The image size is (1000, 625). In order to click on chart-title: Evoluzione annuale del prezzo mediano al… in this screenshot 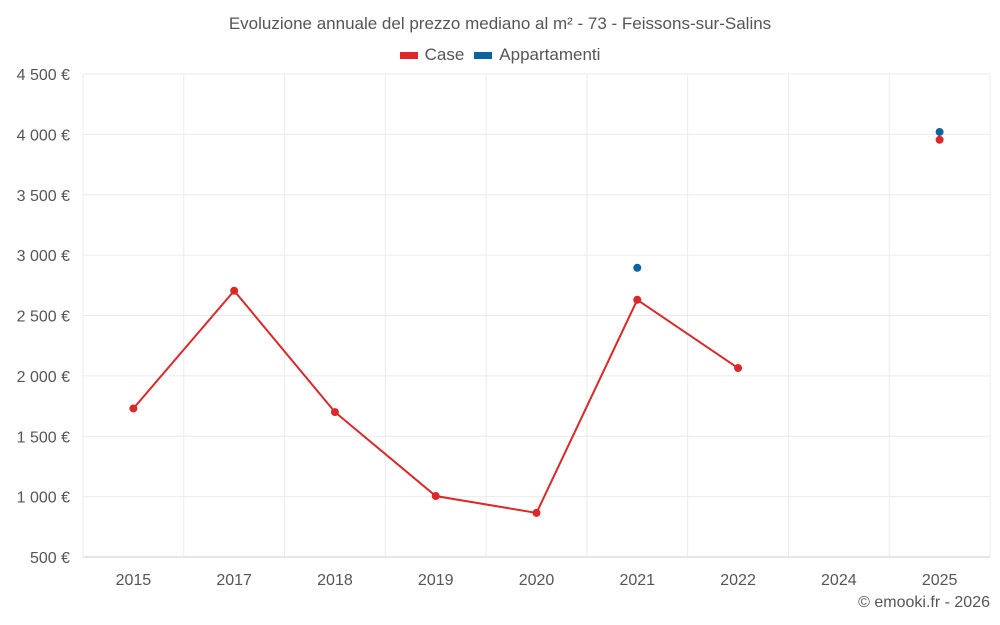, I will do `click(500, 23)`.